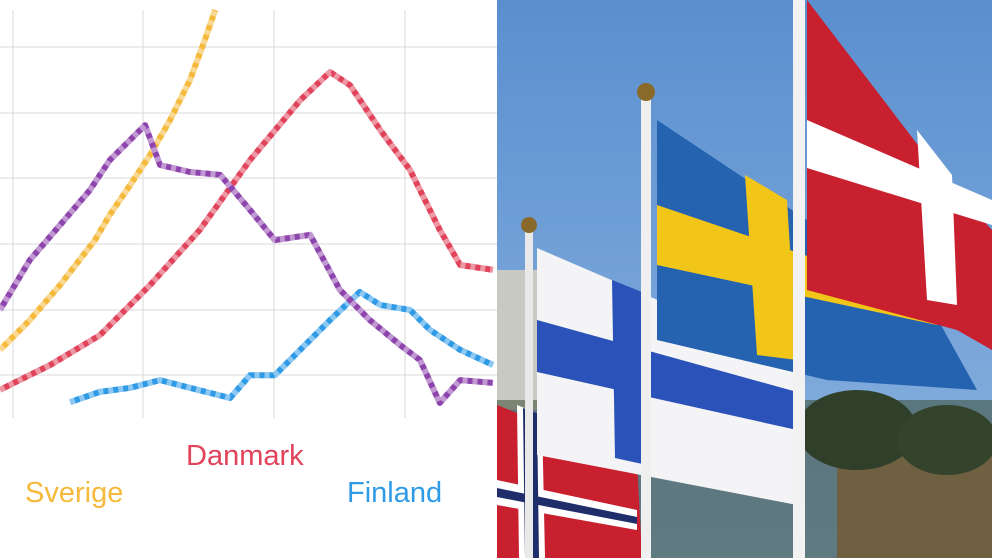 This screenshot has width=992, height=558. What do you see at coordinates (245, 456) in the screenshot?
I see `series-label: Danmark` at bounding box center [245, 456].